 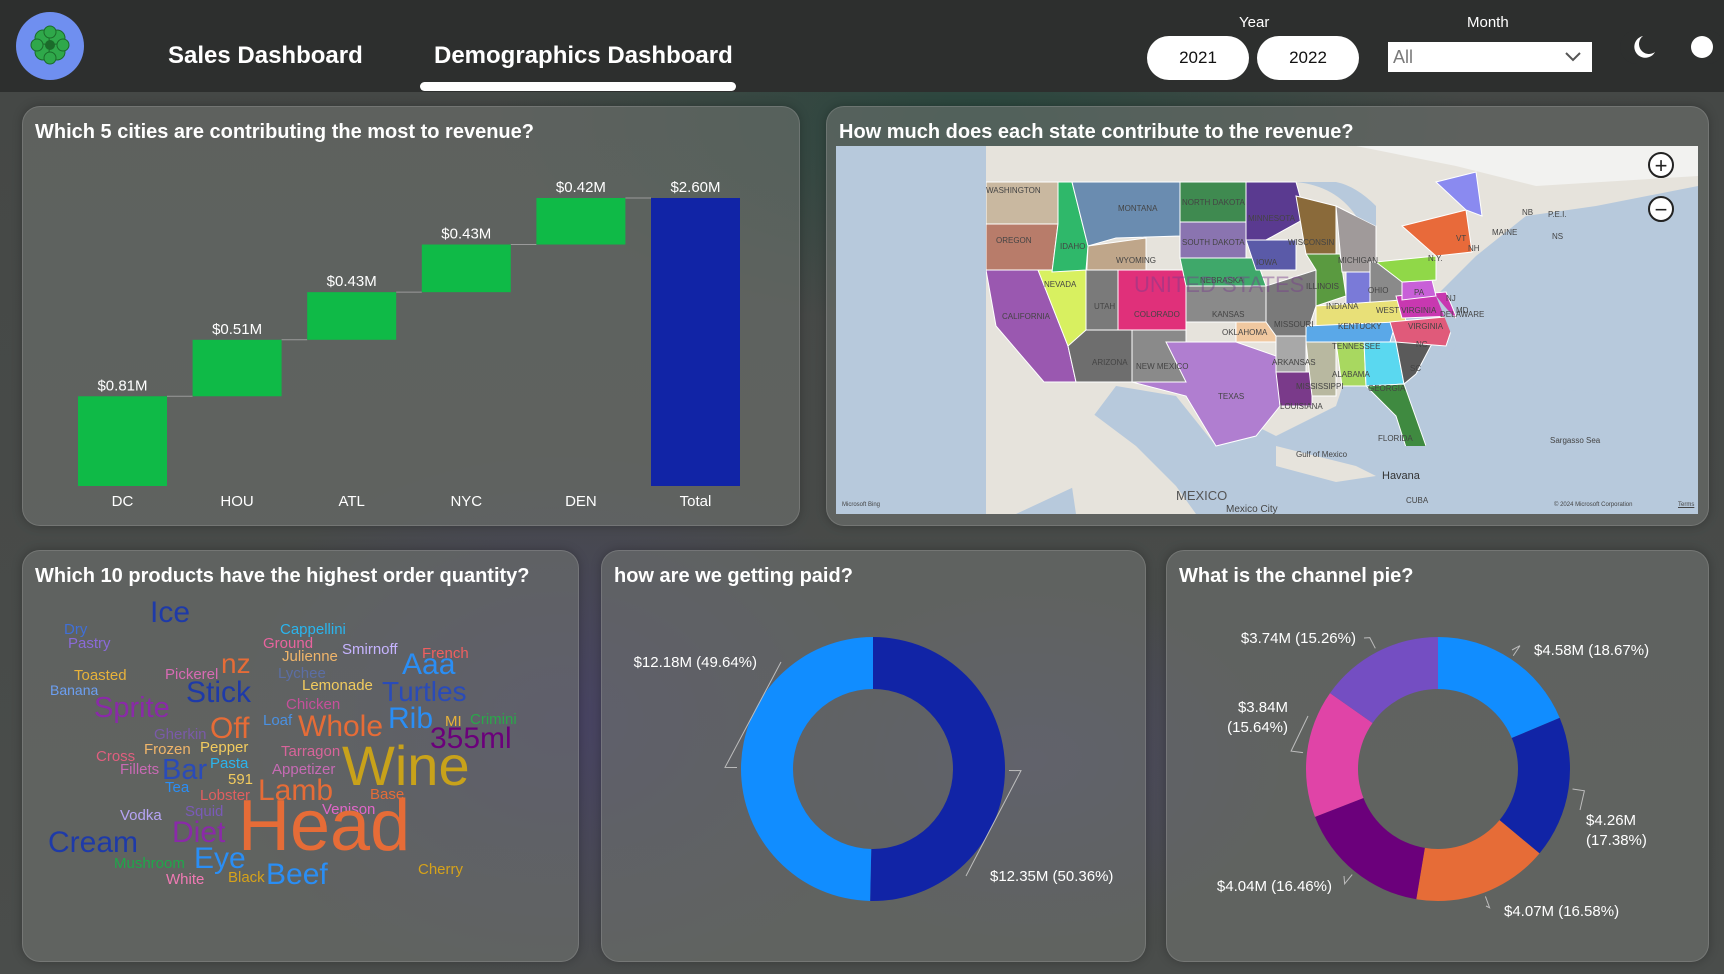 I want to click on word-cloud-word: Cream, so click(x=93, y=842).